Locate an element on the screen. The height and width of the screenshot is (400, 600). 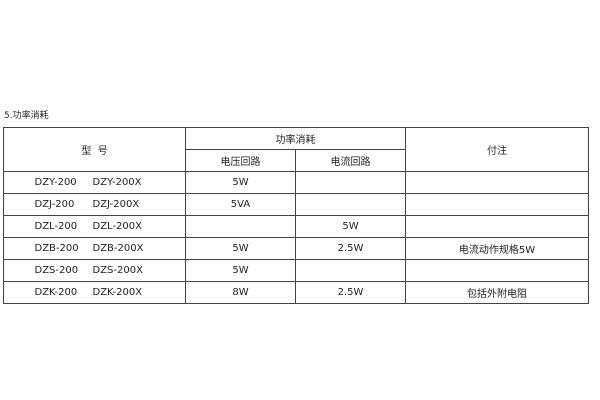
header-model: 型 号 is located at coordinates (94, 149).